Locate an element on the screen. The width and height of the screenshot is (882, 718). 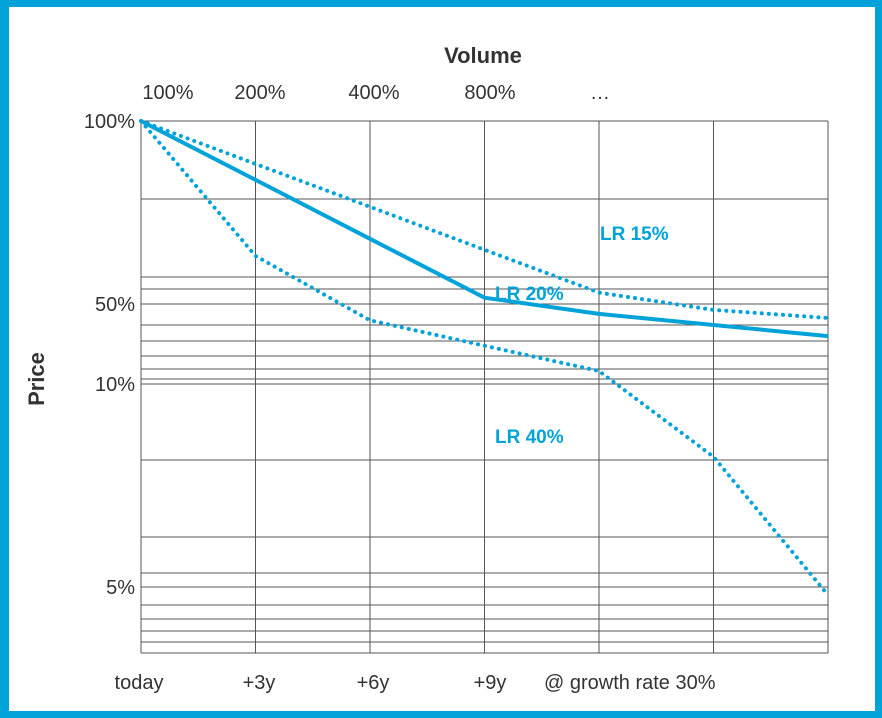
x-bottom-tick-label: +3y is located at coordinates (259, 683).